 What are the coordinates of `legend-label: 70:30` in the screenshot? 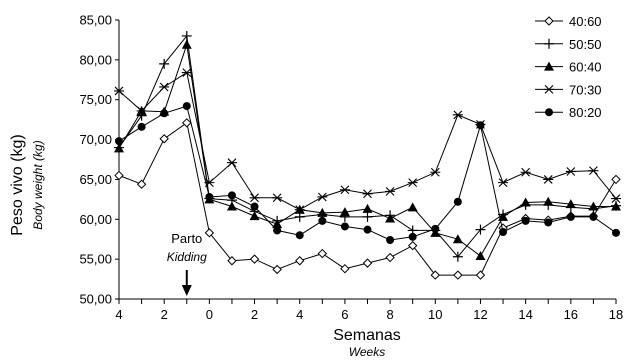 It's located at (585, 89).